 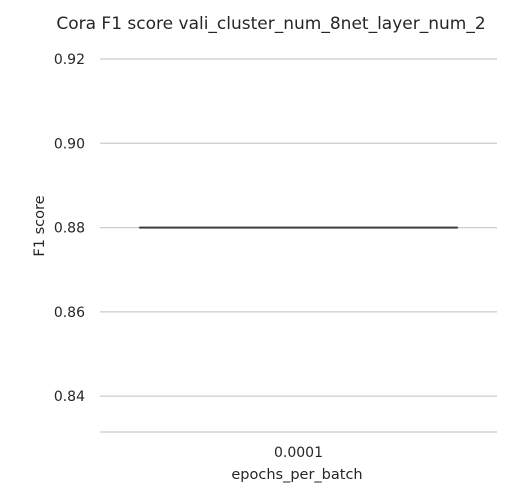 What do you see at coordinates (69, 397) in the screenshot?
I see `y-tick-label: 0.84` at bounding box center [69, 397].